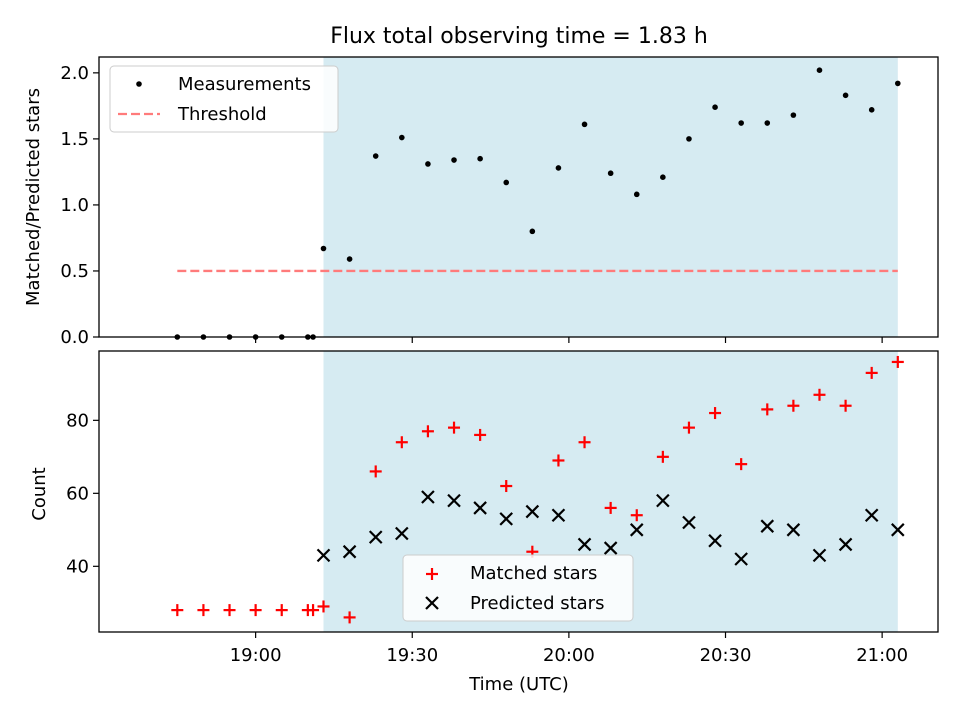 The image size is (960, 720). What do you see at coordinates (569, 655) in the screenshot?
I see `x-tick-label: 20:00` at bounding box center [569, 655].